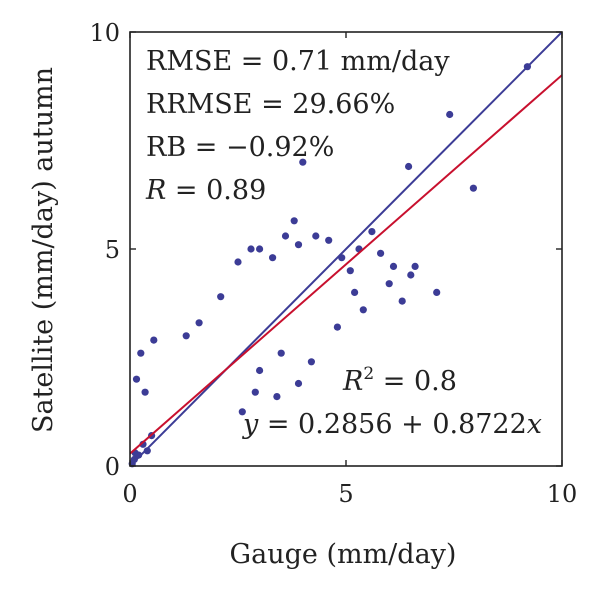 Image resolution: width=600 pixels, height=594 pixels. I want to click on r-label: R = 0.89, so click(205, 190).